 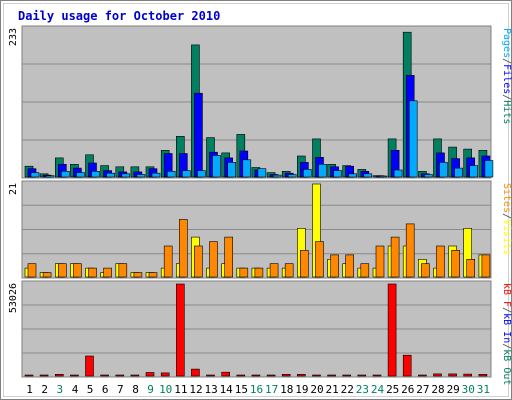 I want to click on axis-title: Sites/Visits, so click(x=506, y=219).